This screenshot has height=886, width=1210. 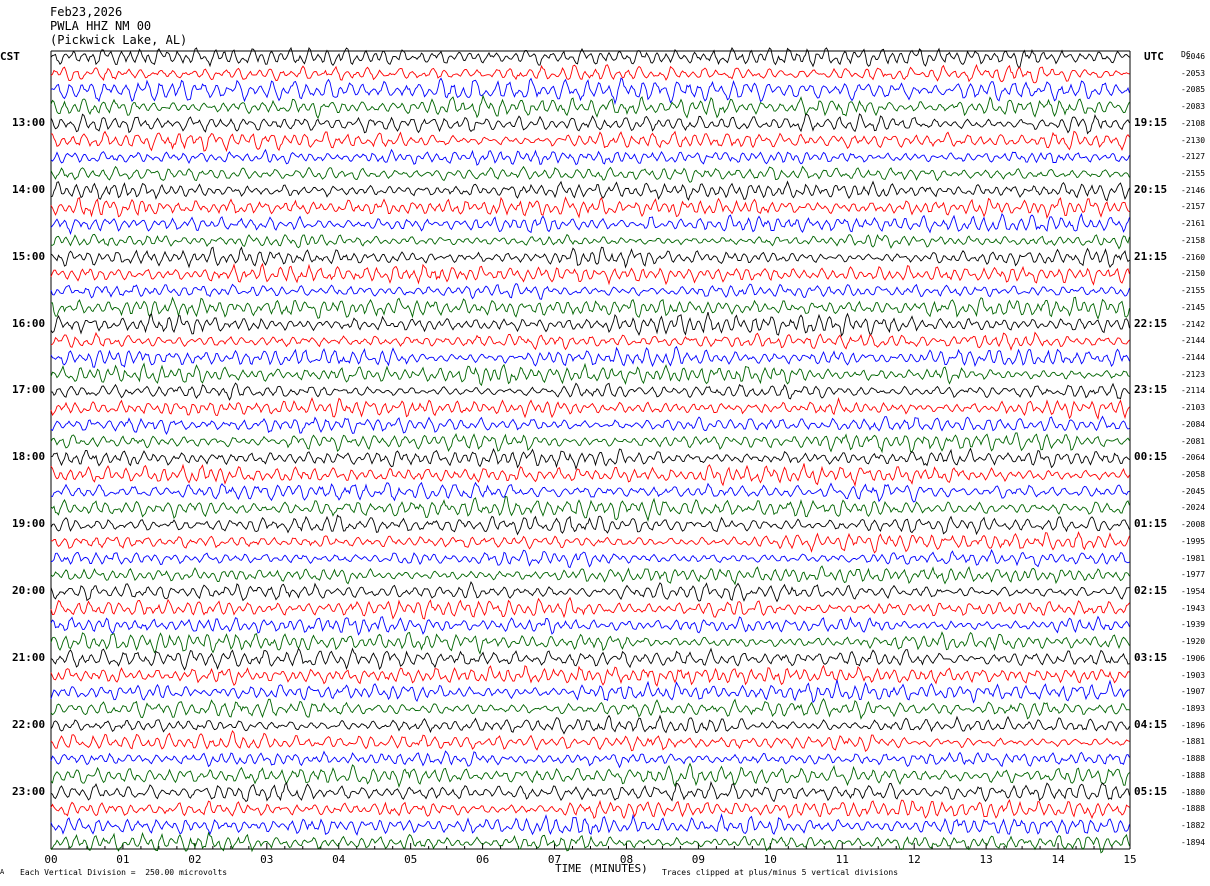 What do you see at coordinates (1193, 407) in the screenshot?
I see `dc-offset-label: -2103` at bounding box center [1193, 407].